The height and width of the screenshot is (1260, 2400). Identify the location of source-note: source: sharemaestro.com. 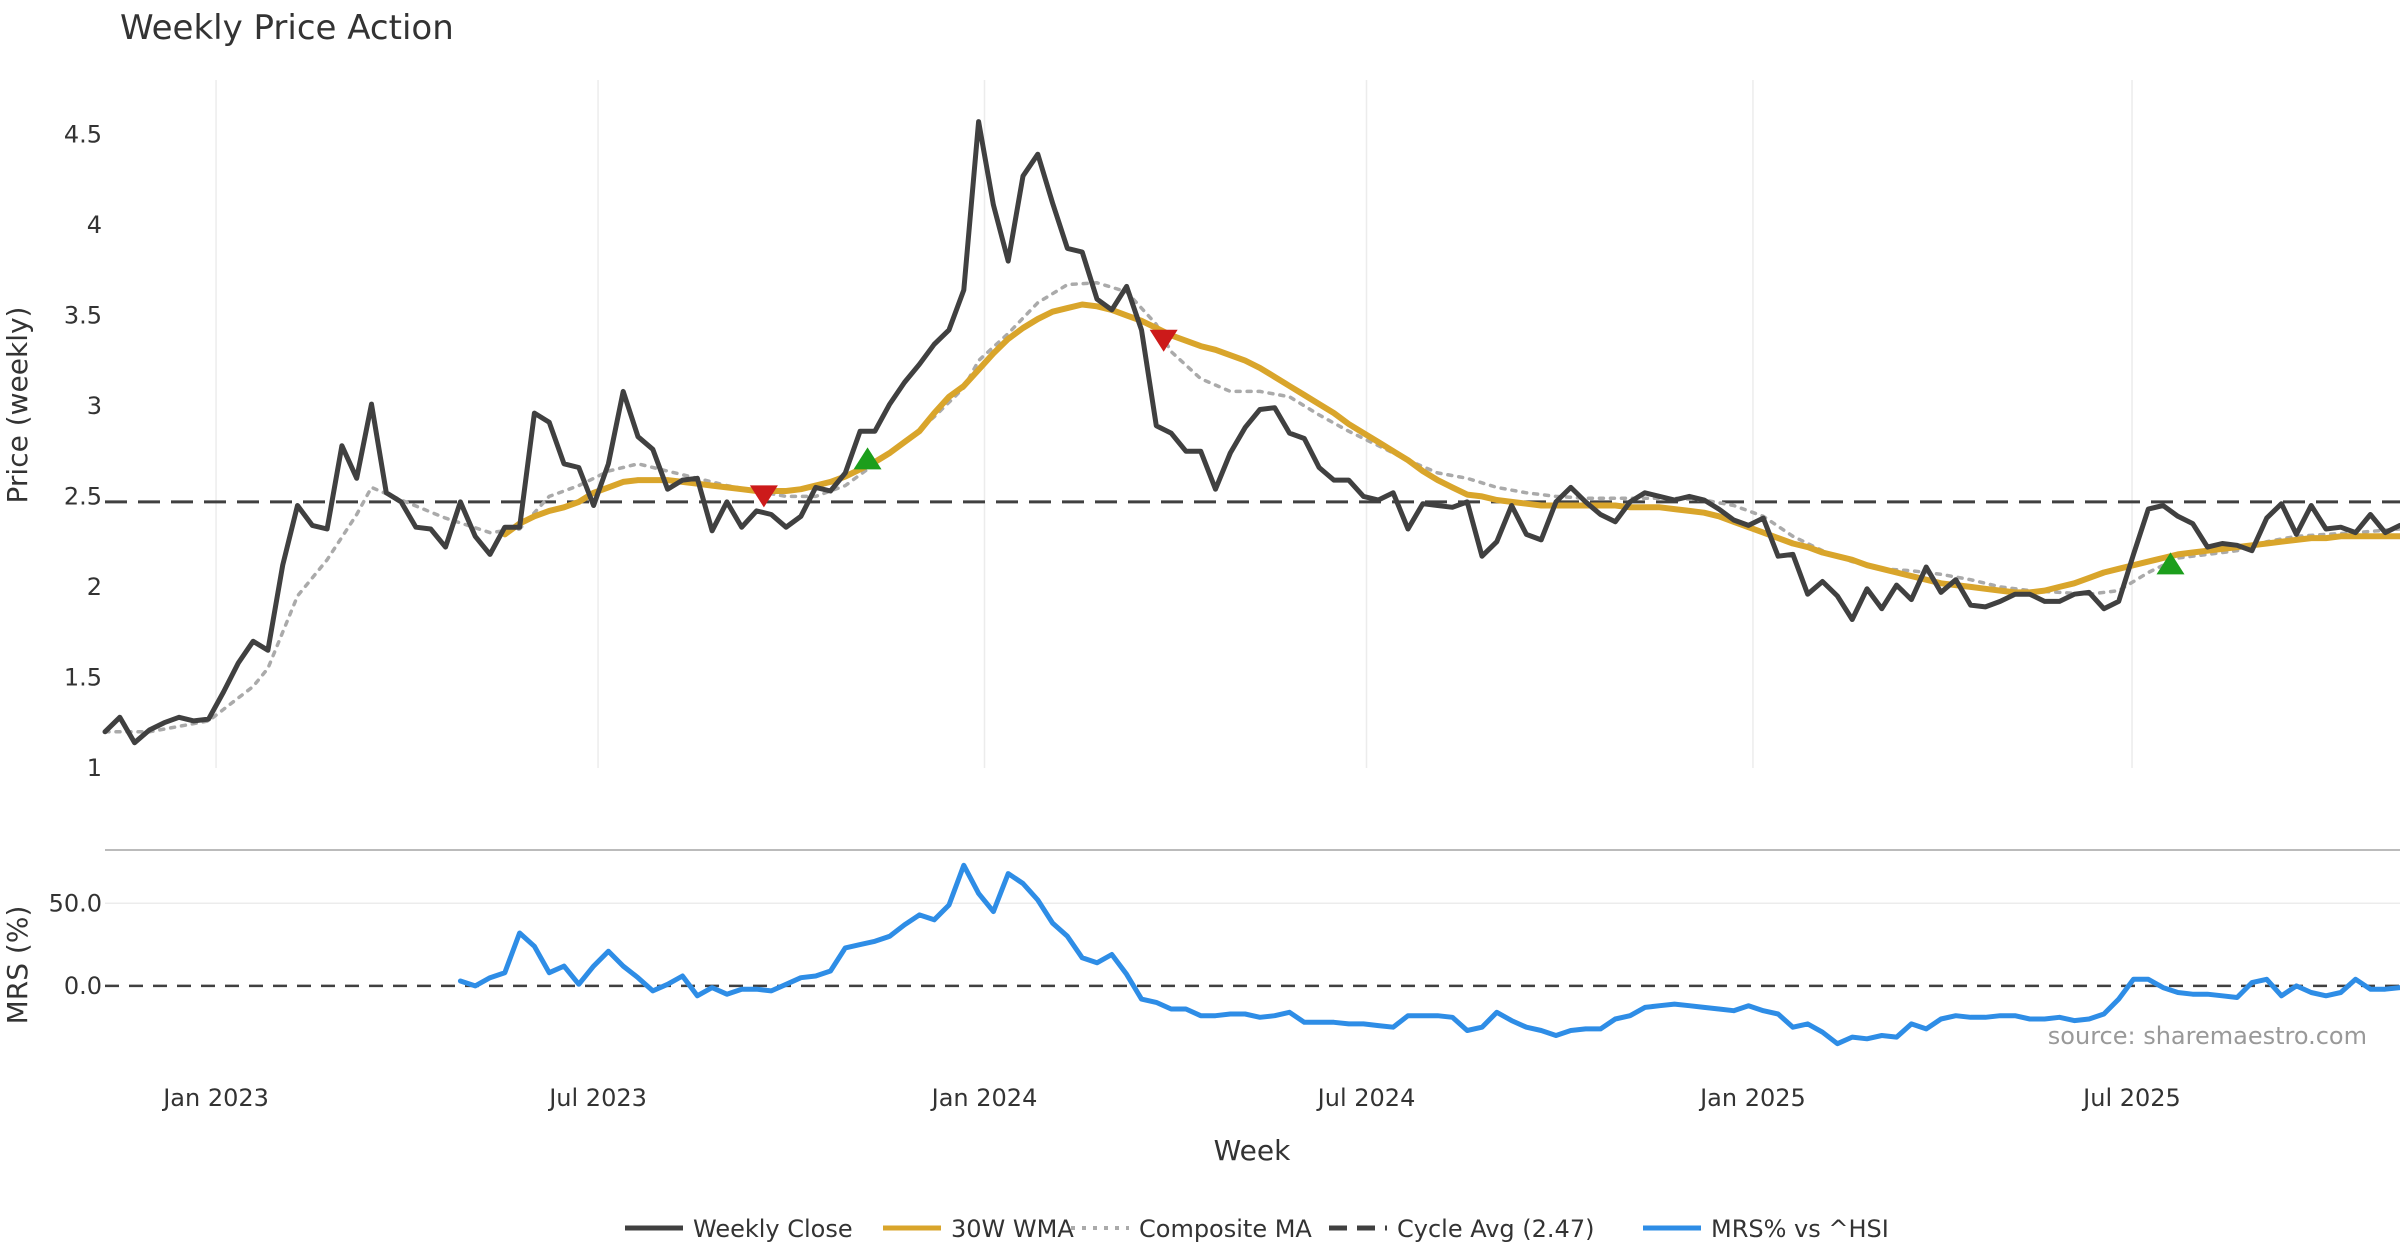
(2207, 1036).